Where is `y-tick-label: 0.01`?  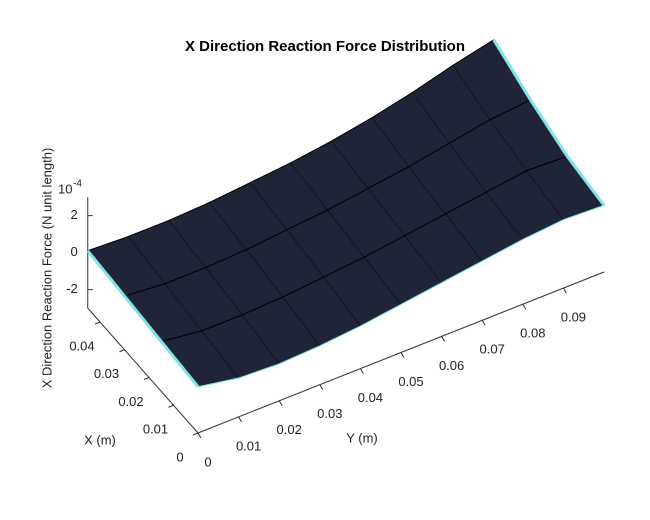 y-tick-label: 0.01 is located at coordinates (248, 445).